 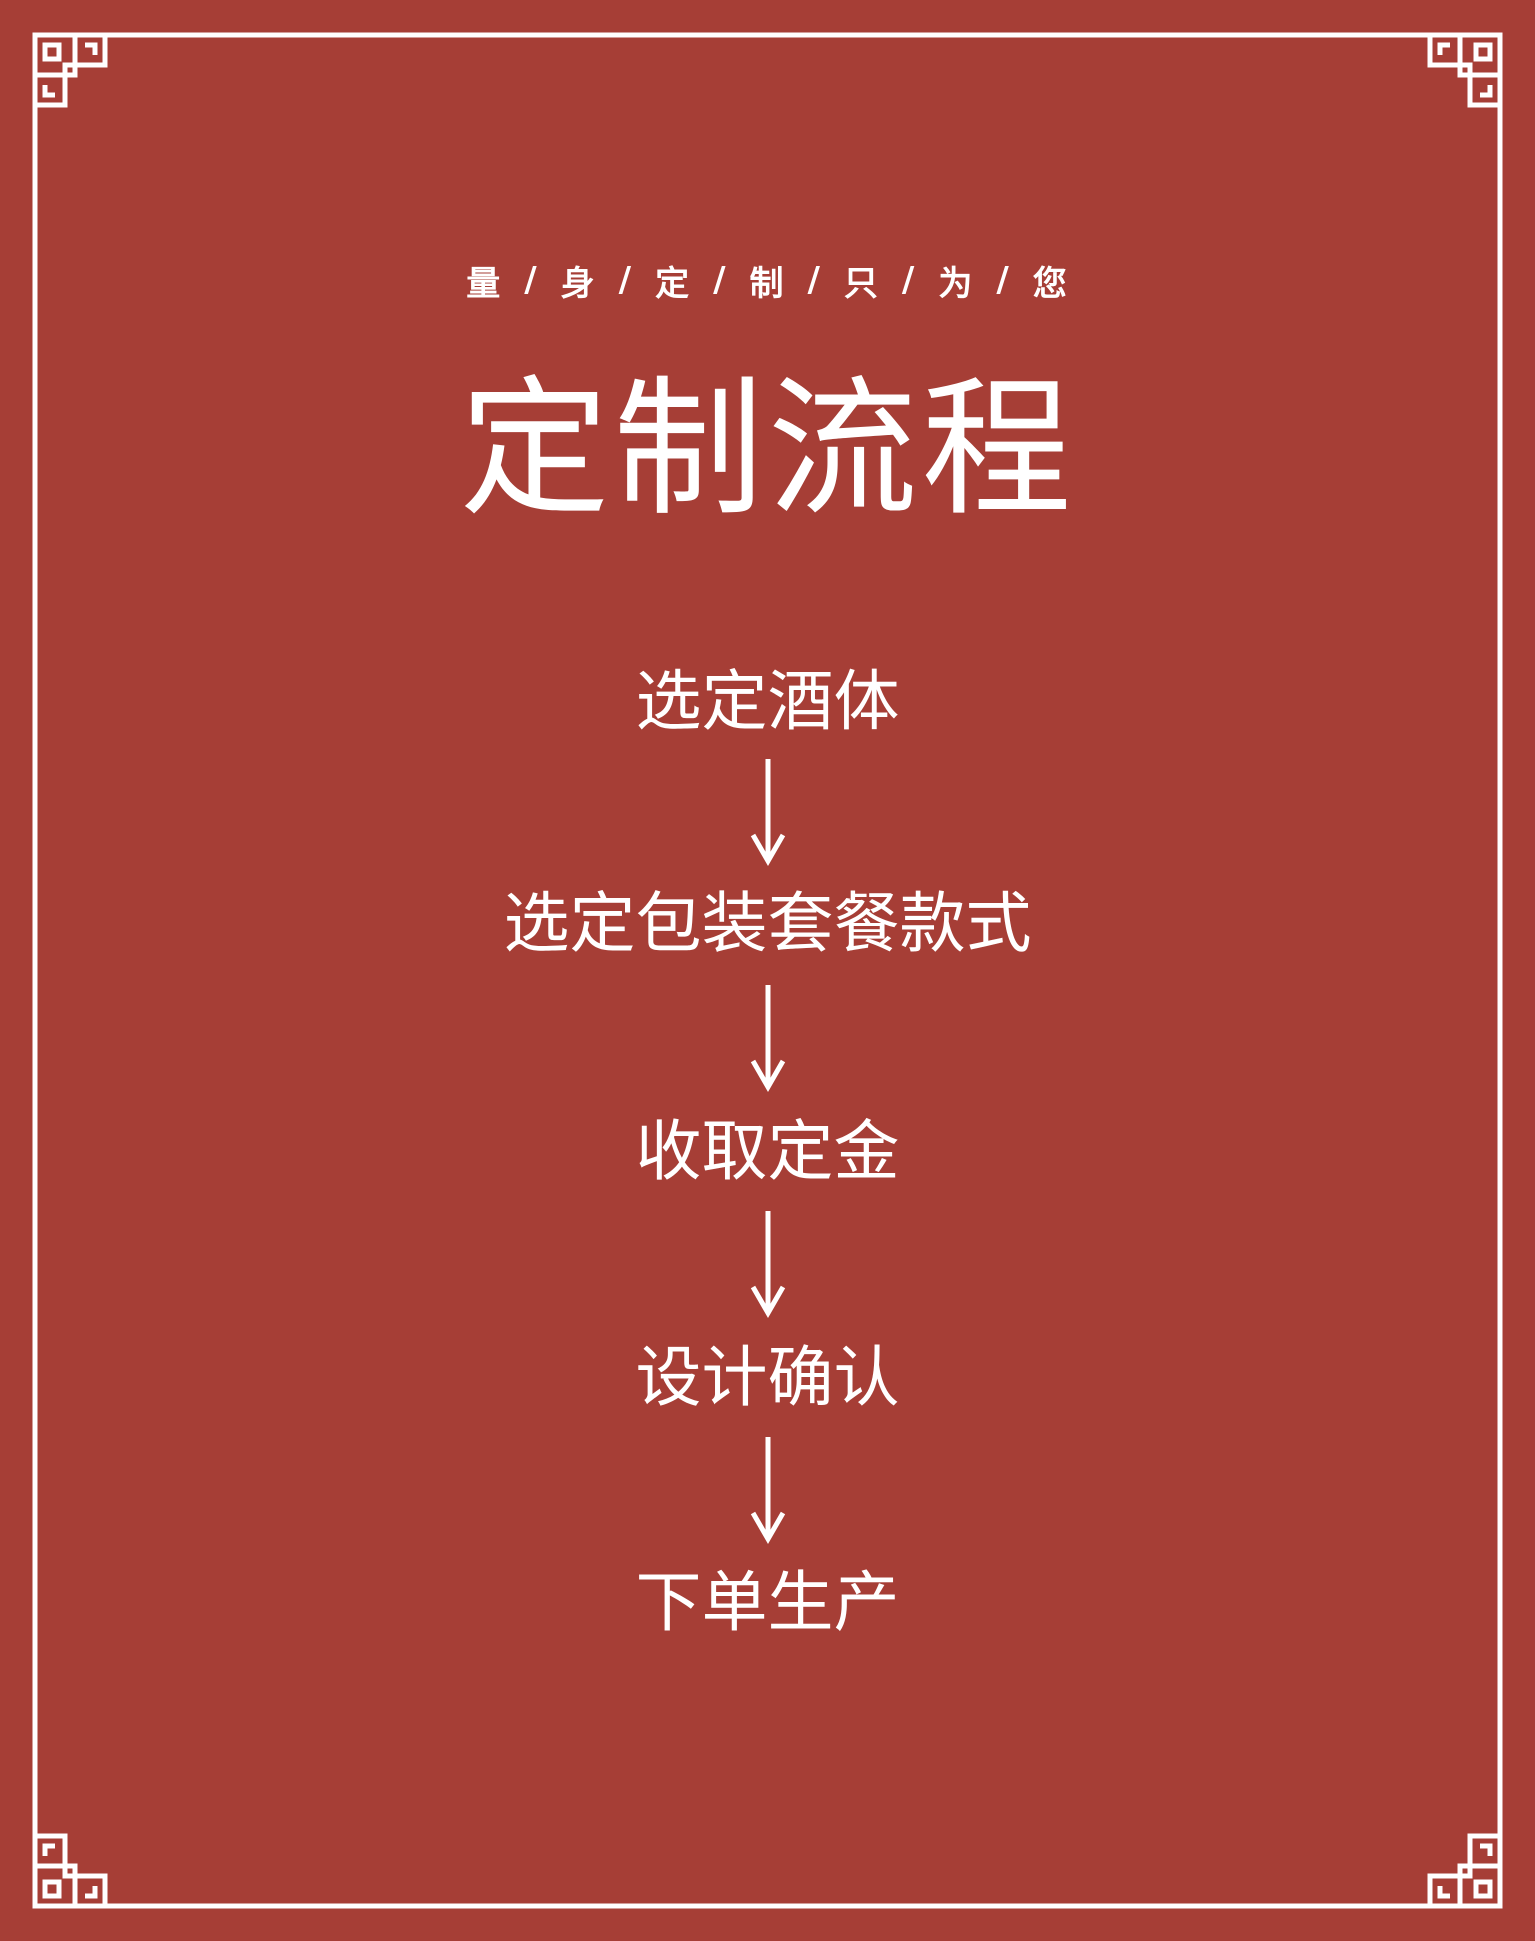 I want to click on subtitle-char: 制, so click(x=767, y=283).